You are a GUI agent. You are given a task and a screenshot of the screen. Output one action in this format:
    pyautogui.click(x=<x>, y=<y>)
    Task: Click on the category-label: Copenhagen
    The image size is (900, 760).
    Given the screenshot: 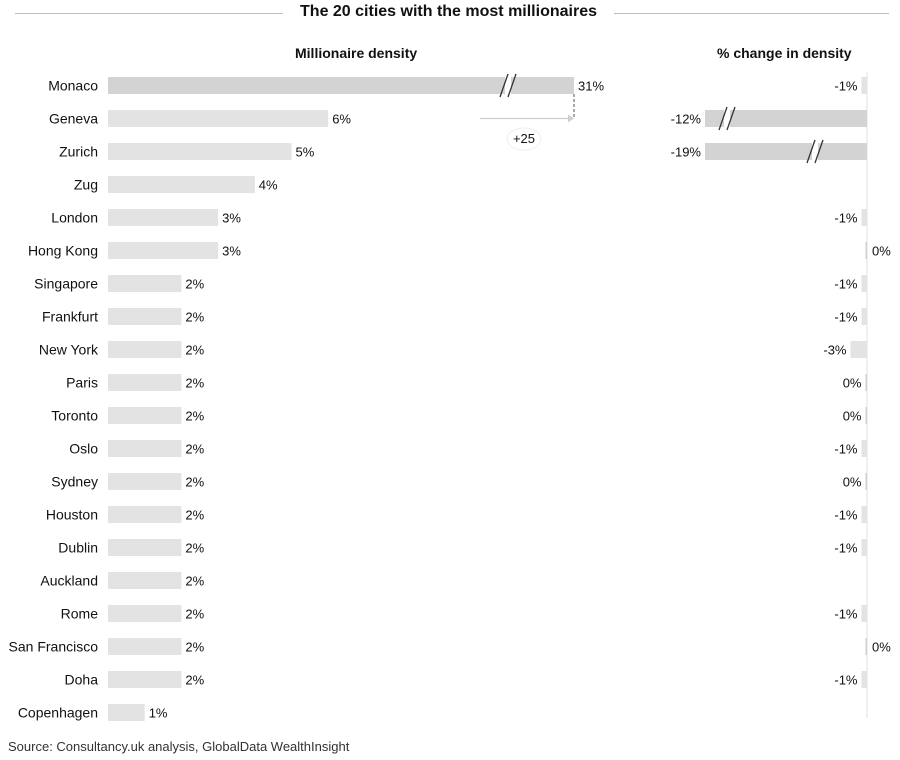 What is the action you would take?
    pyautogui.click(x=58, y=713)
    